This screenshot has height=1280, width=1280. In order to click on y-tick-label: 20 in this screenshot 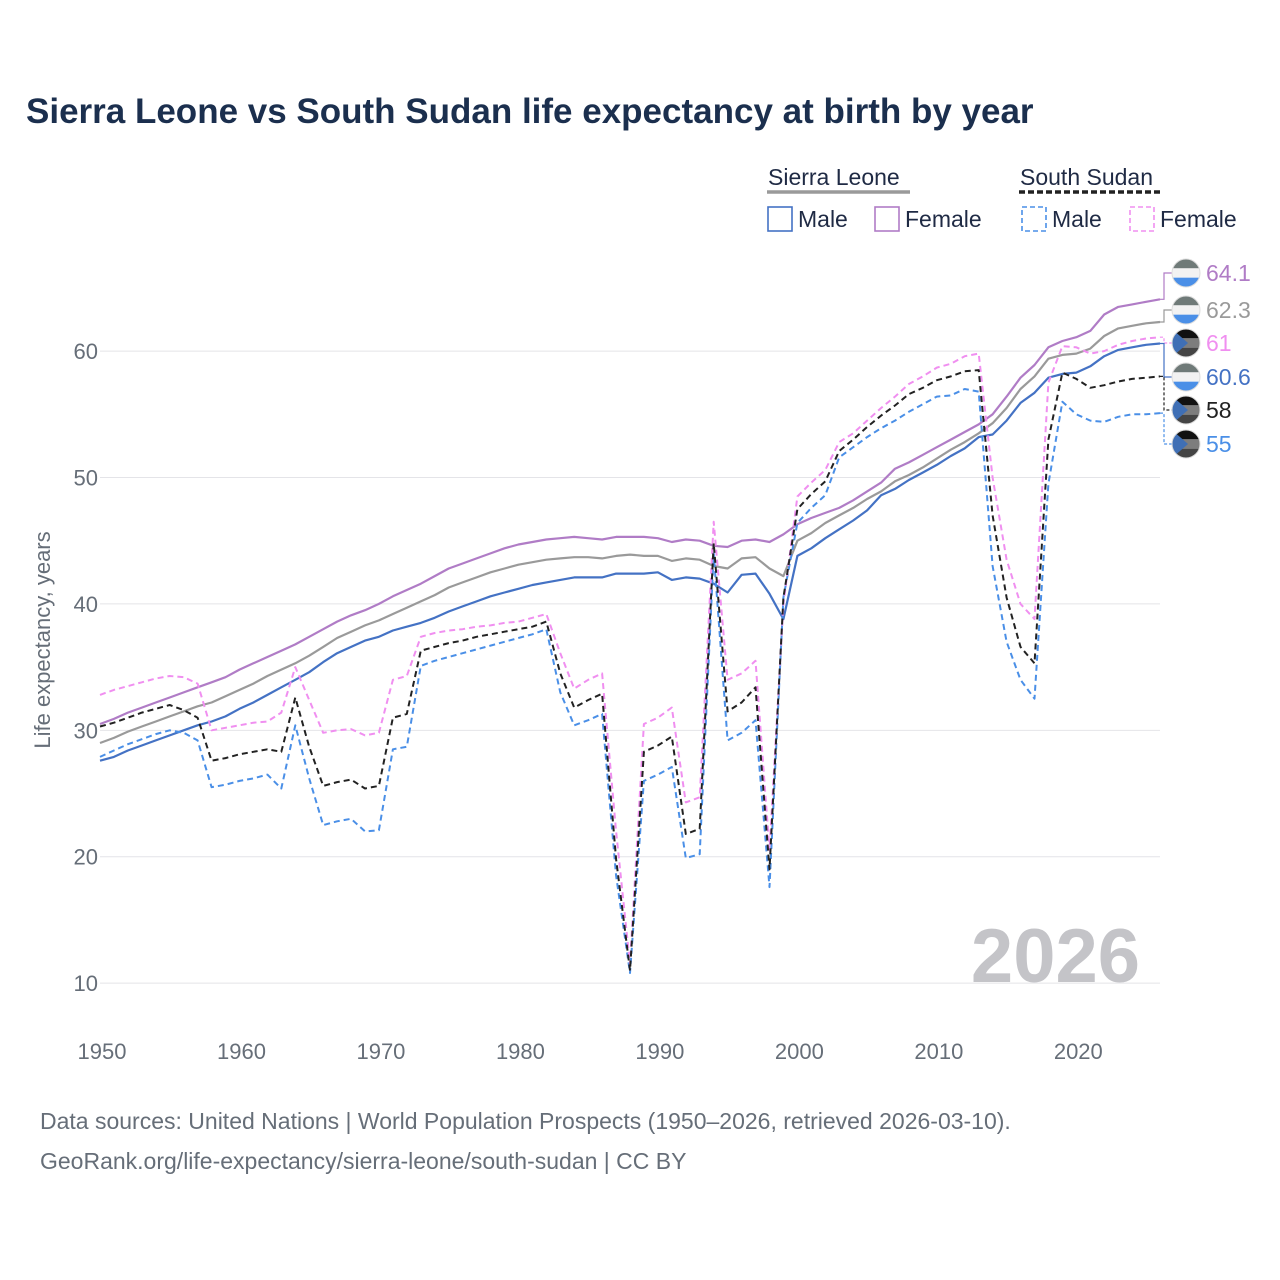, I will do `click(86, 857)`.